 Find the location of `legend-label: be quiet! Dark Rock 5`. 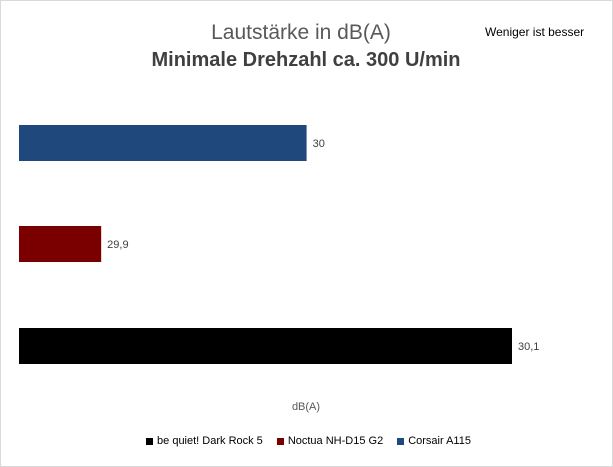

legend-label: be quiet! Dark Rock 5 is located at coordinates (210, 441).